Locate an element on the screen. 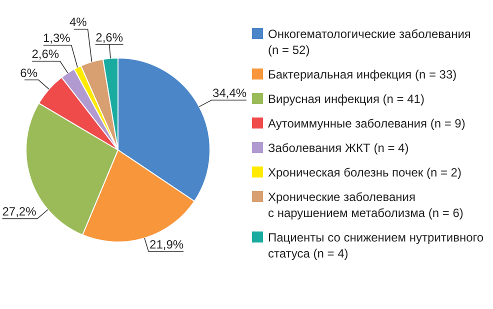 This screenshot has width=493, height=309. legend-label: Заболевания ЖКТ (n = 4) is located at coordinates (338, 148).